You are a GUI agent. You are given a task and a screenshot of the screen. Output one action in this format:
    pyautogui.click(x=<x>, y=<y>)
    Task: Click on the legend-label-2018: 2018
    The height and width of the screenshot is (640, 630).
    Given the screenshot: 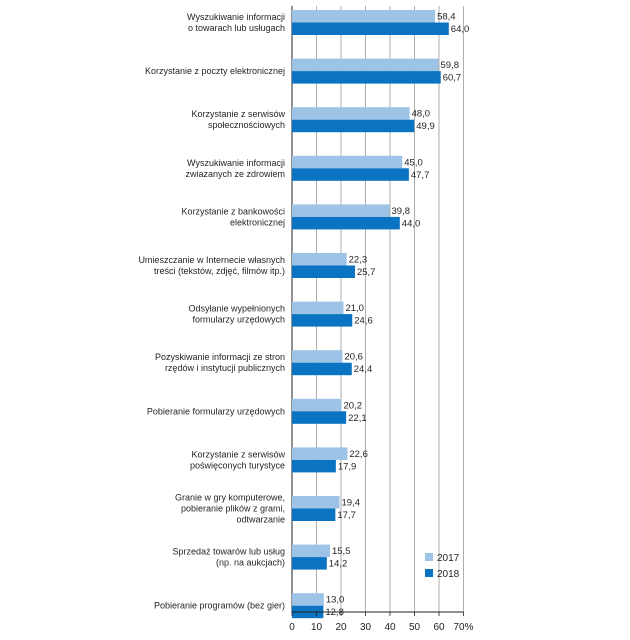 What is the action you would take?
    pyautogui.click(x=448, y=574)
    